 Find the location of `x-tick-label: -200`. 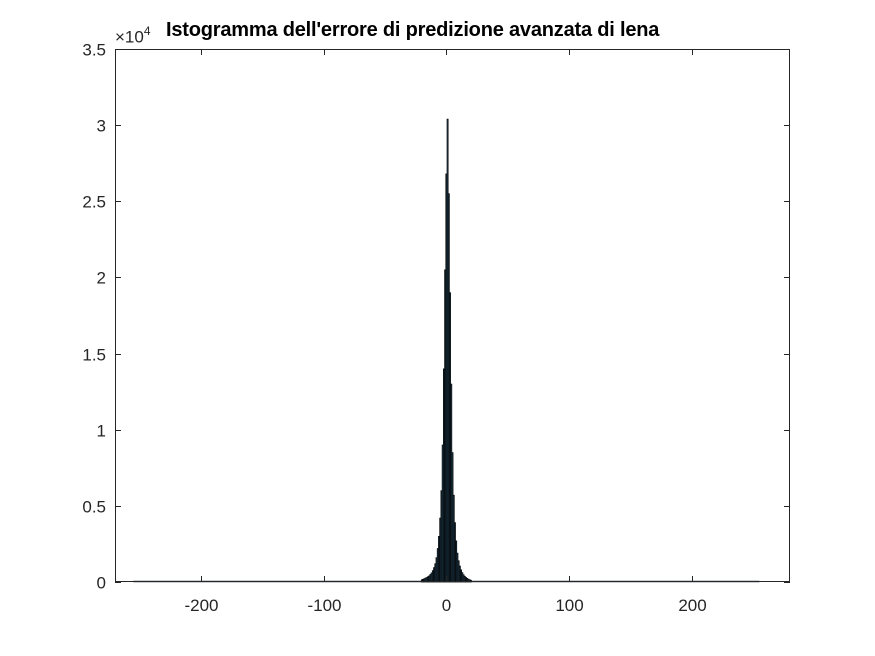

x-tick-label: -200 is located at coordinates (201, 605).